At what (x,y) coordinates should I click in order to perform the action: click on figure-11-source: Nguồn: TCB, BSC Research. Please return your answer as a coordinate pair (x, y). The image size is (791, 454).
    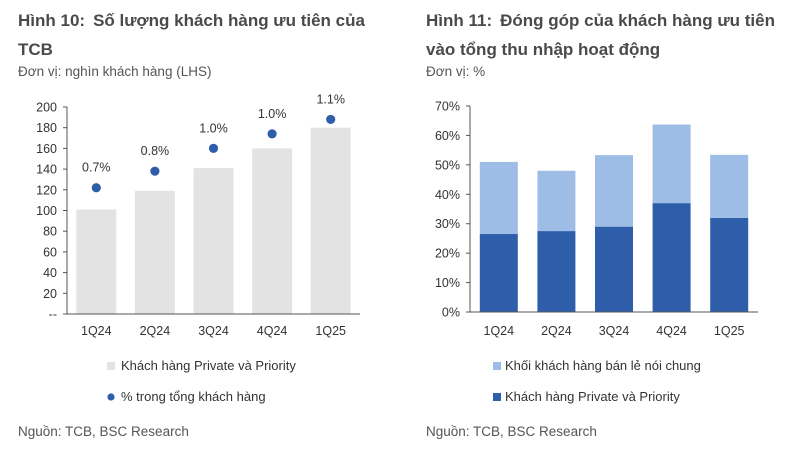
    Looking at the image, I should click on (511, 431).